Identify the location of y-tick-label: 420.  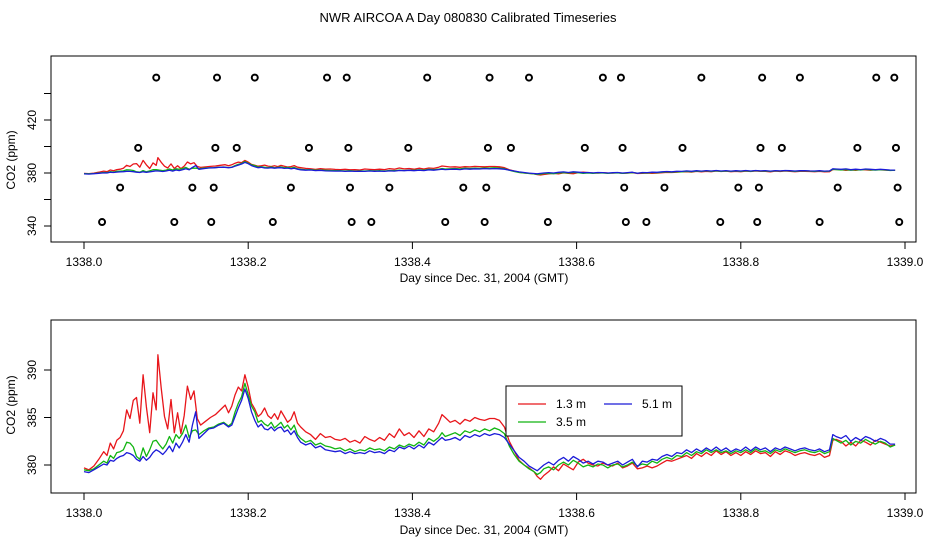
(32, 120).